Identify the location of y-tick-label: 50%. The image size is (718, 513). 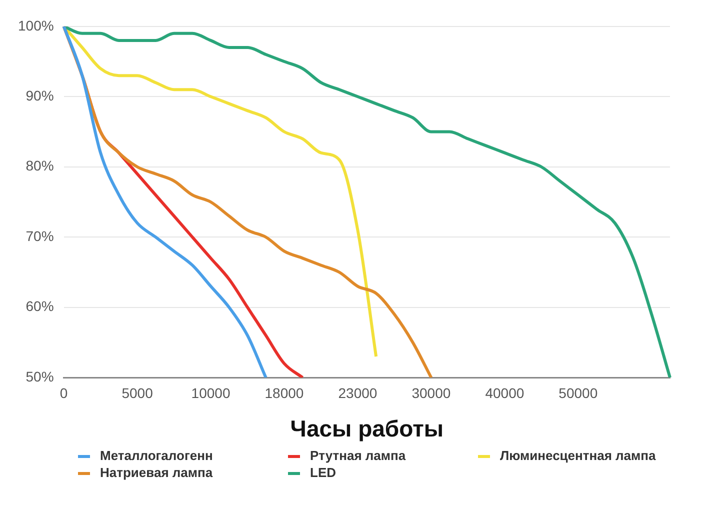
(40, 376).